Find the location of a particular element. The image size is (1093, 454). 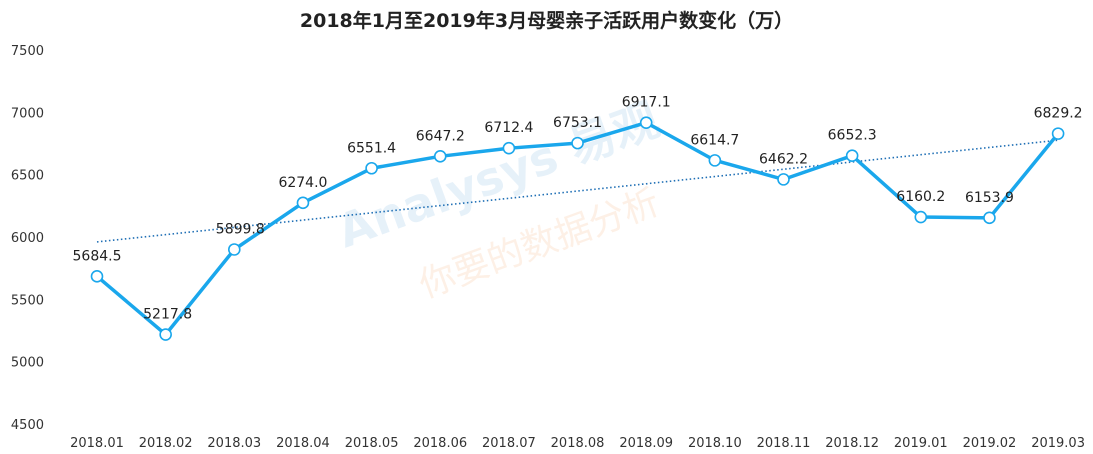

x-tick-label: 2018.11 is located at coordinates (784, 443).